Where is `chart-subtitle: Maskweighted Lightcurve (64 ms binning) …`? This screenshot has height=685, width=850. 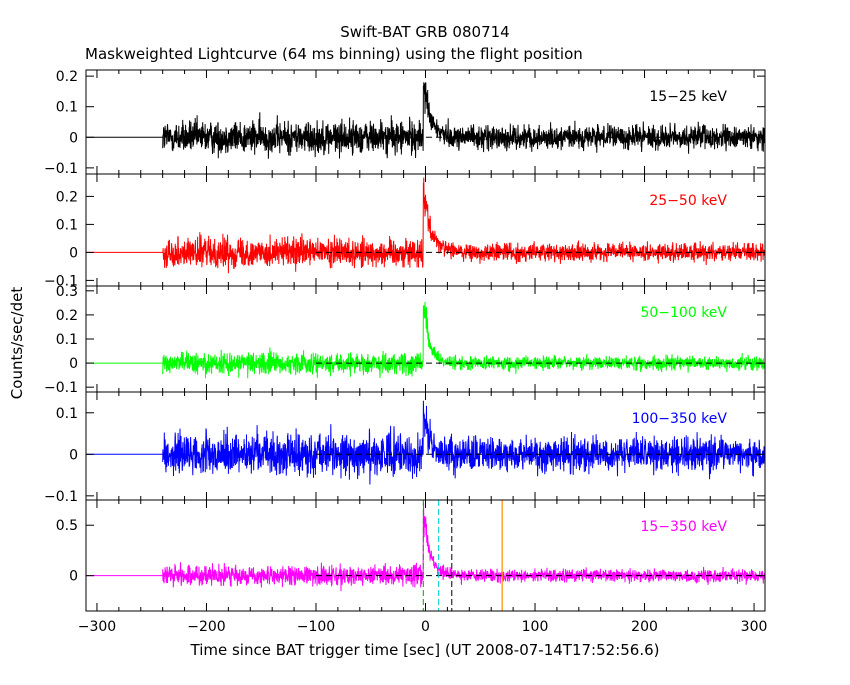
chart-subtitle: Maskweighted Lightcurve (64 ms binning) … is located at coordinates (334, 54).